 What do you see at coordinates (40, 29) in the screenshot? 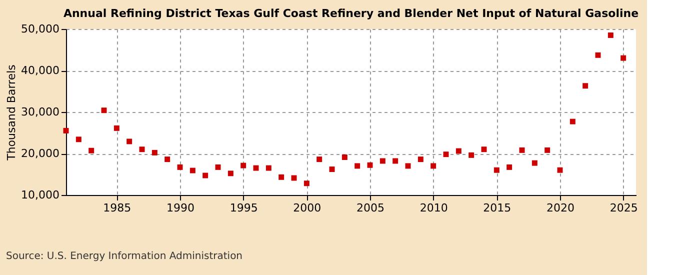
I see `y-tick-label: 50,000` at bounding box center [40, 29].